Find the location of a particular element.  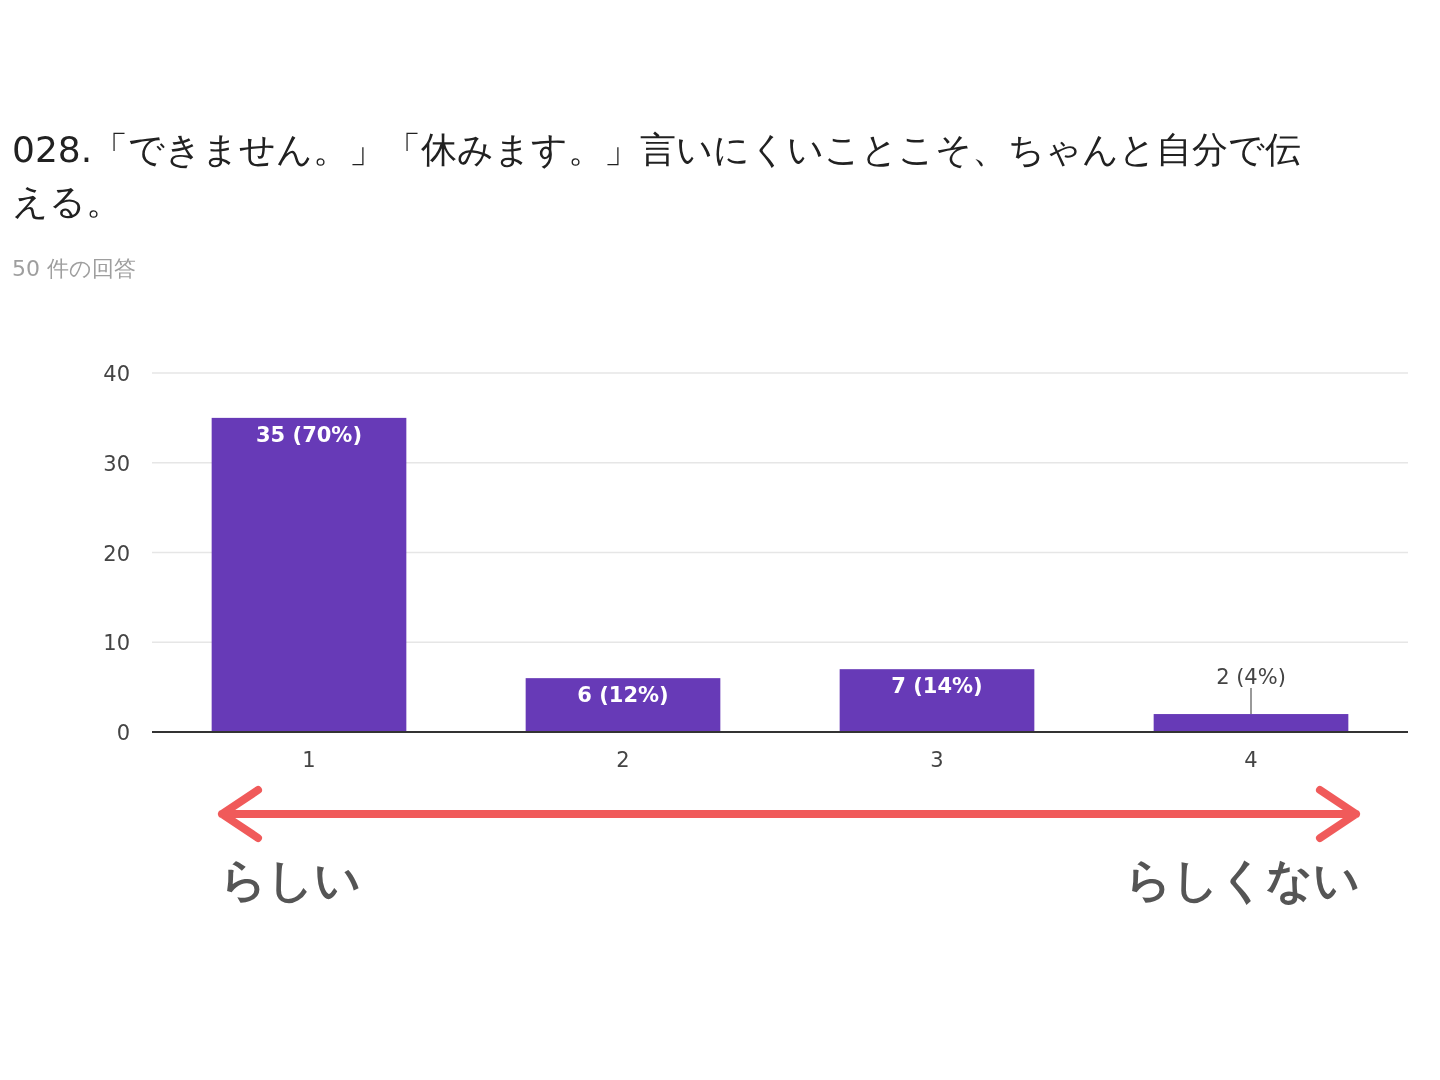

data-label: 35 (70%) is located at coordinates (309, 434).